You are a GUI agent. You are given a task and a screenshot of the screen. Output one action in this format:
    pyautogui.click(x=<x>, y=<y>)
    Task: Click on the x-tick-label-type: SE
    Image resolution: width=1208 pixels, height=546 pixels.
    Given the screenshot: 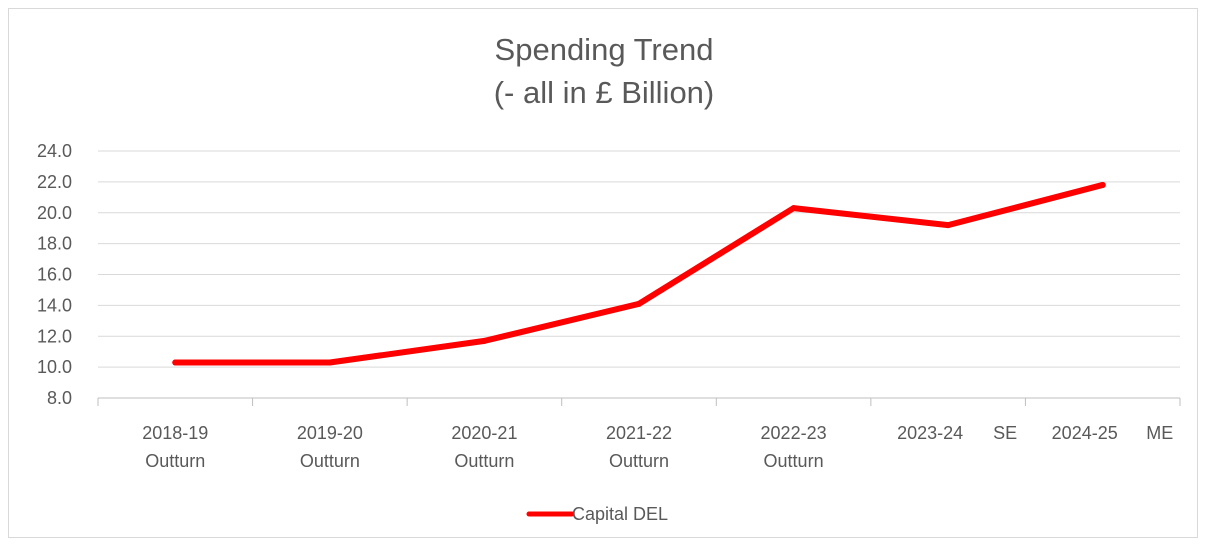 What is the action you would take?
    pyautogui.click(x=1005, y=433)
    